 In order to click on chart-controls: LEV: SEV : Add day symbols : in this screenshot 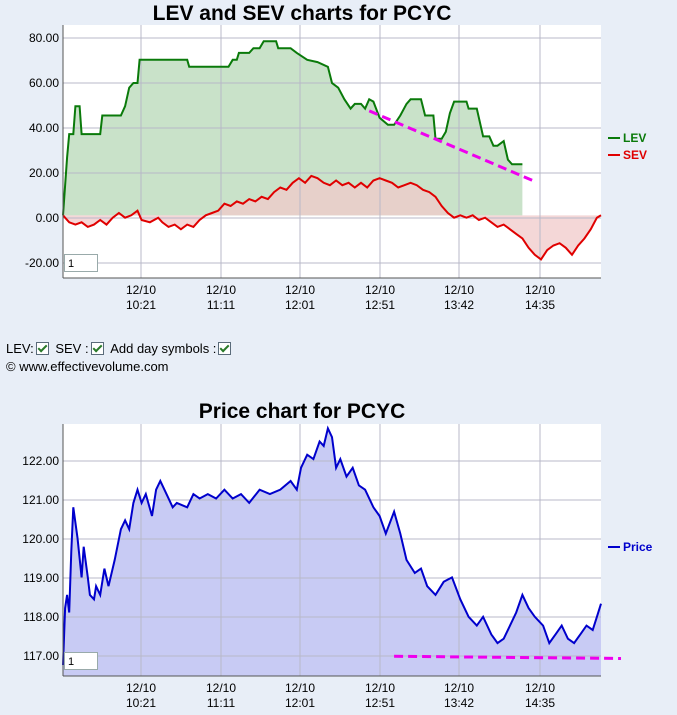, I will do `click(120, 348)`.